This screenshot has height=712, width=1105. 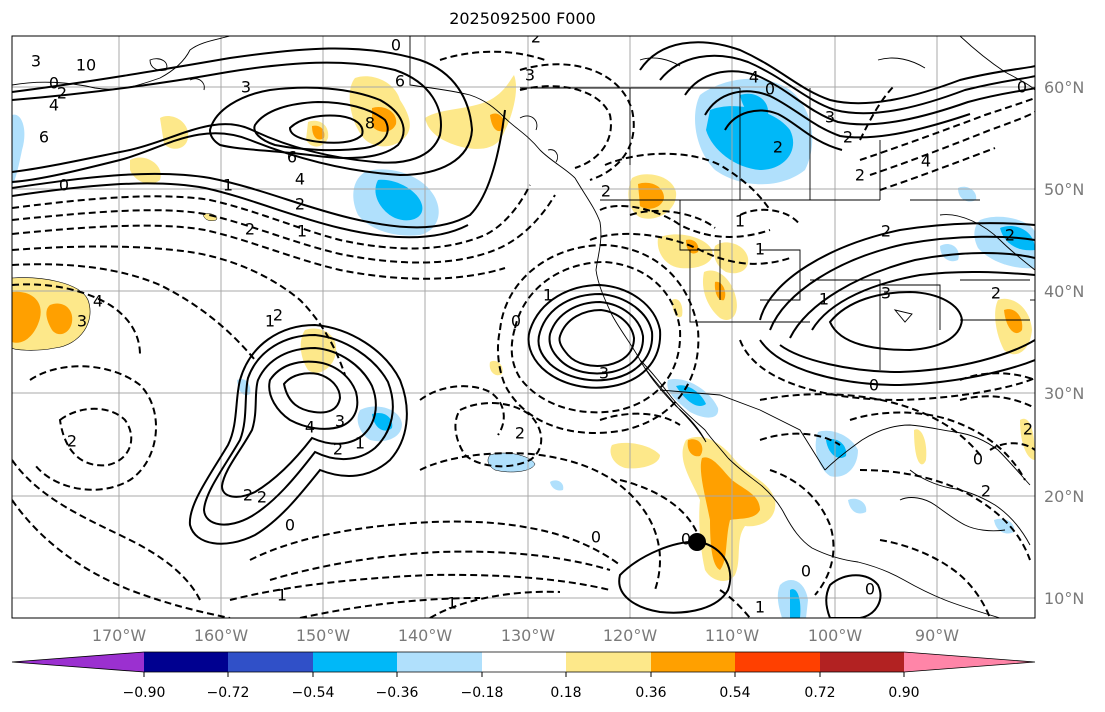 What do you see at coordinates (697, 542) in the screenshot?
I see `storm-center-dot` at bounding box center [697, 542].